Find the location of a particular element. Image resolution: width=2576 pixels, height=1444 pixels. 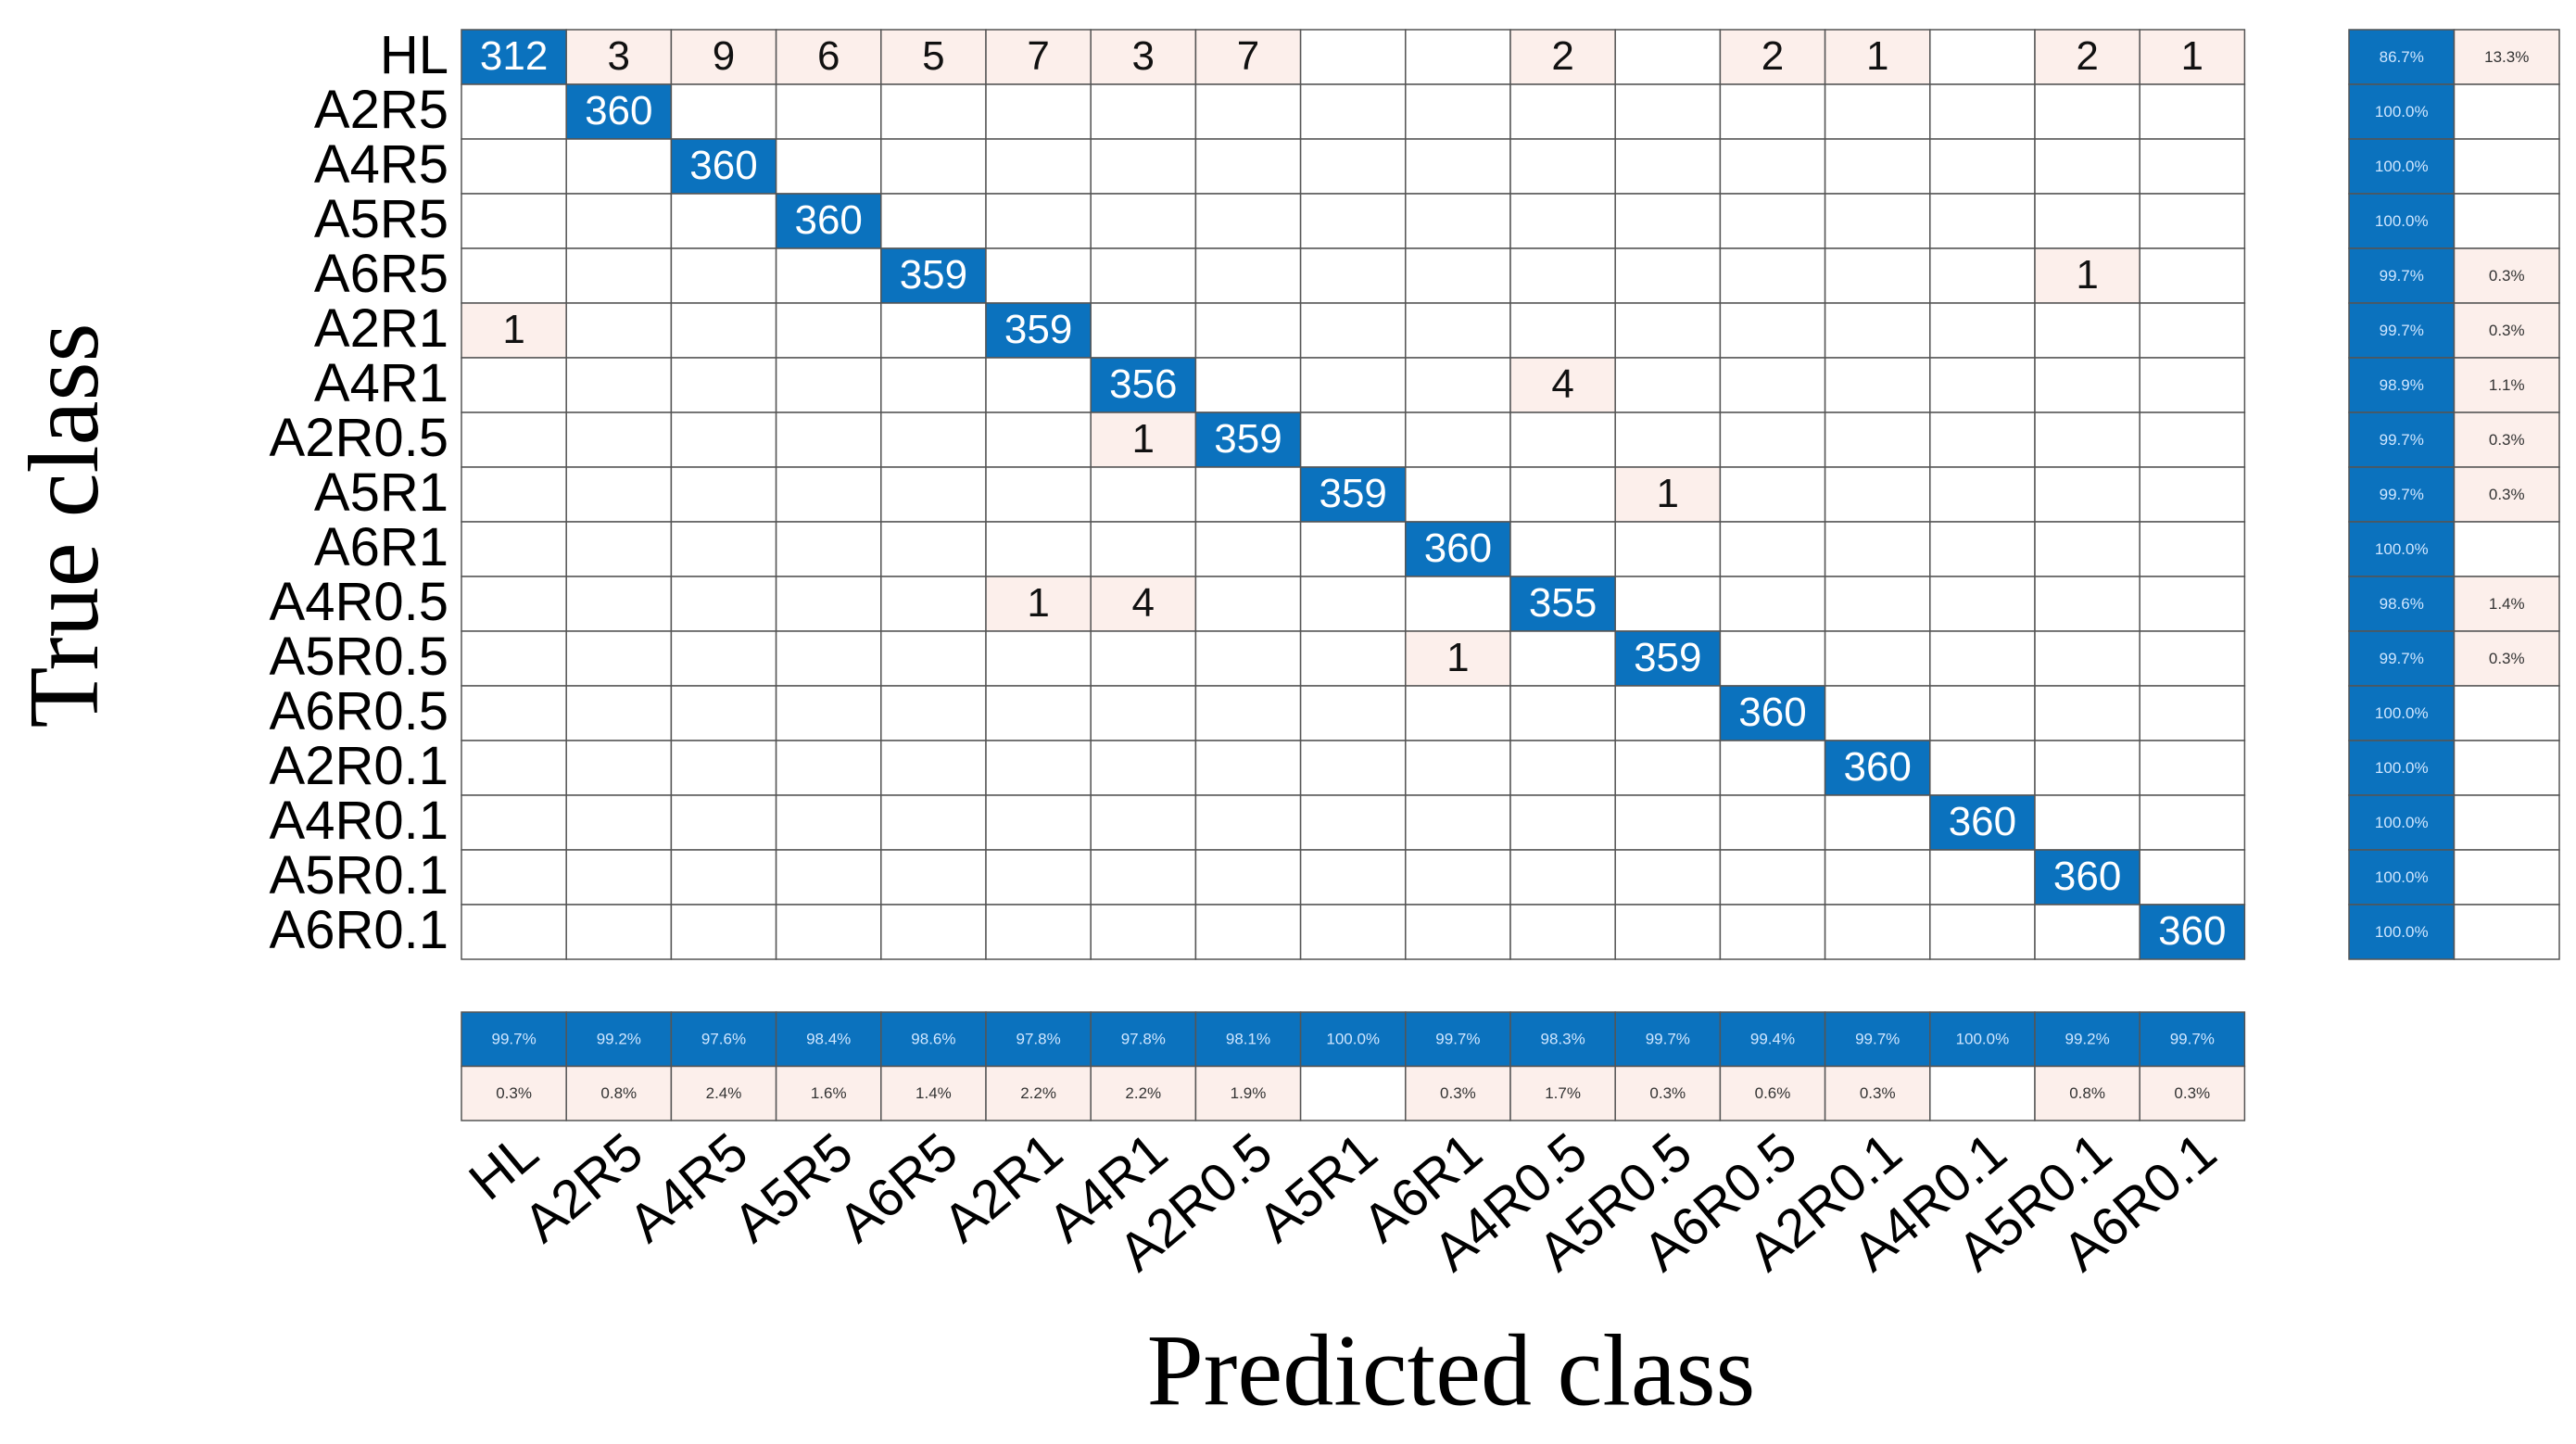

y-tick-label: HL is located at coordinates (414, 55).